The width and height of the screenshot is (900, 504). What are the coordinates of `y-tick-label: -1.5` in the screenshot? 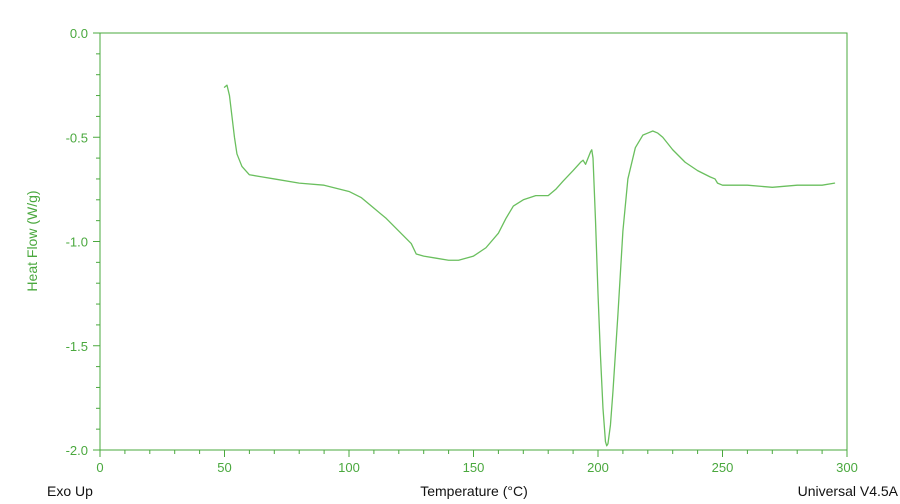 It's located at (77, 346).